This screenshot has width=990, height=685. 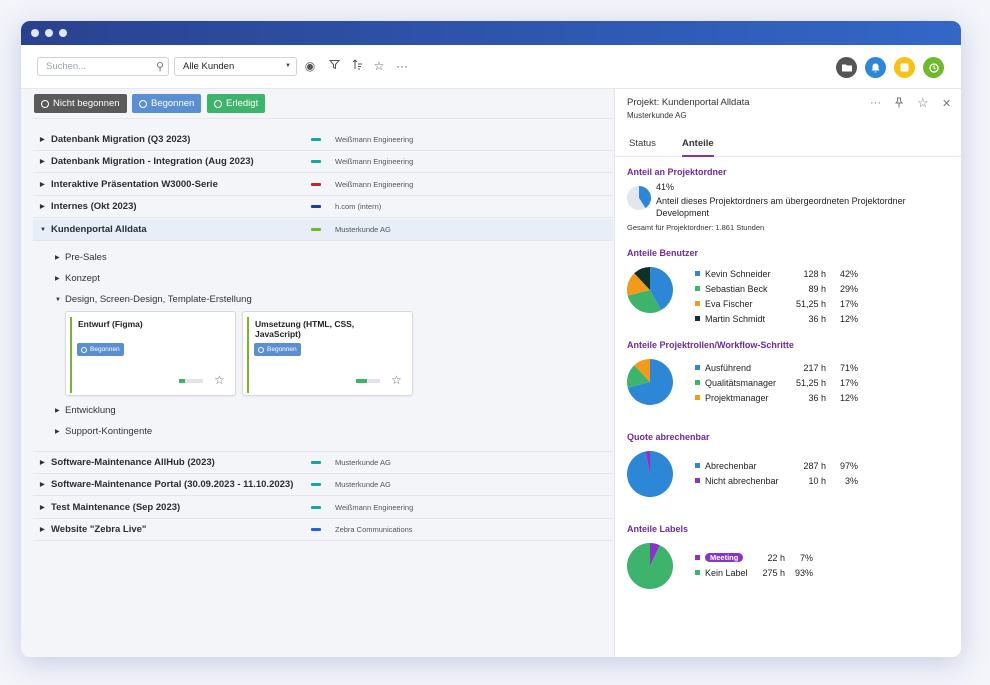 I want to click on task-card: Entwurf (Figma) Begonnen ☆, so click(x=150, y=353).